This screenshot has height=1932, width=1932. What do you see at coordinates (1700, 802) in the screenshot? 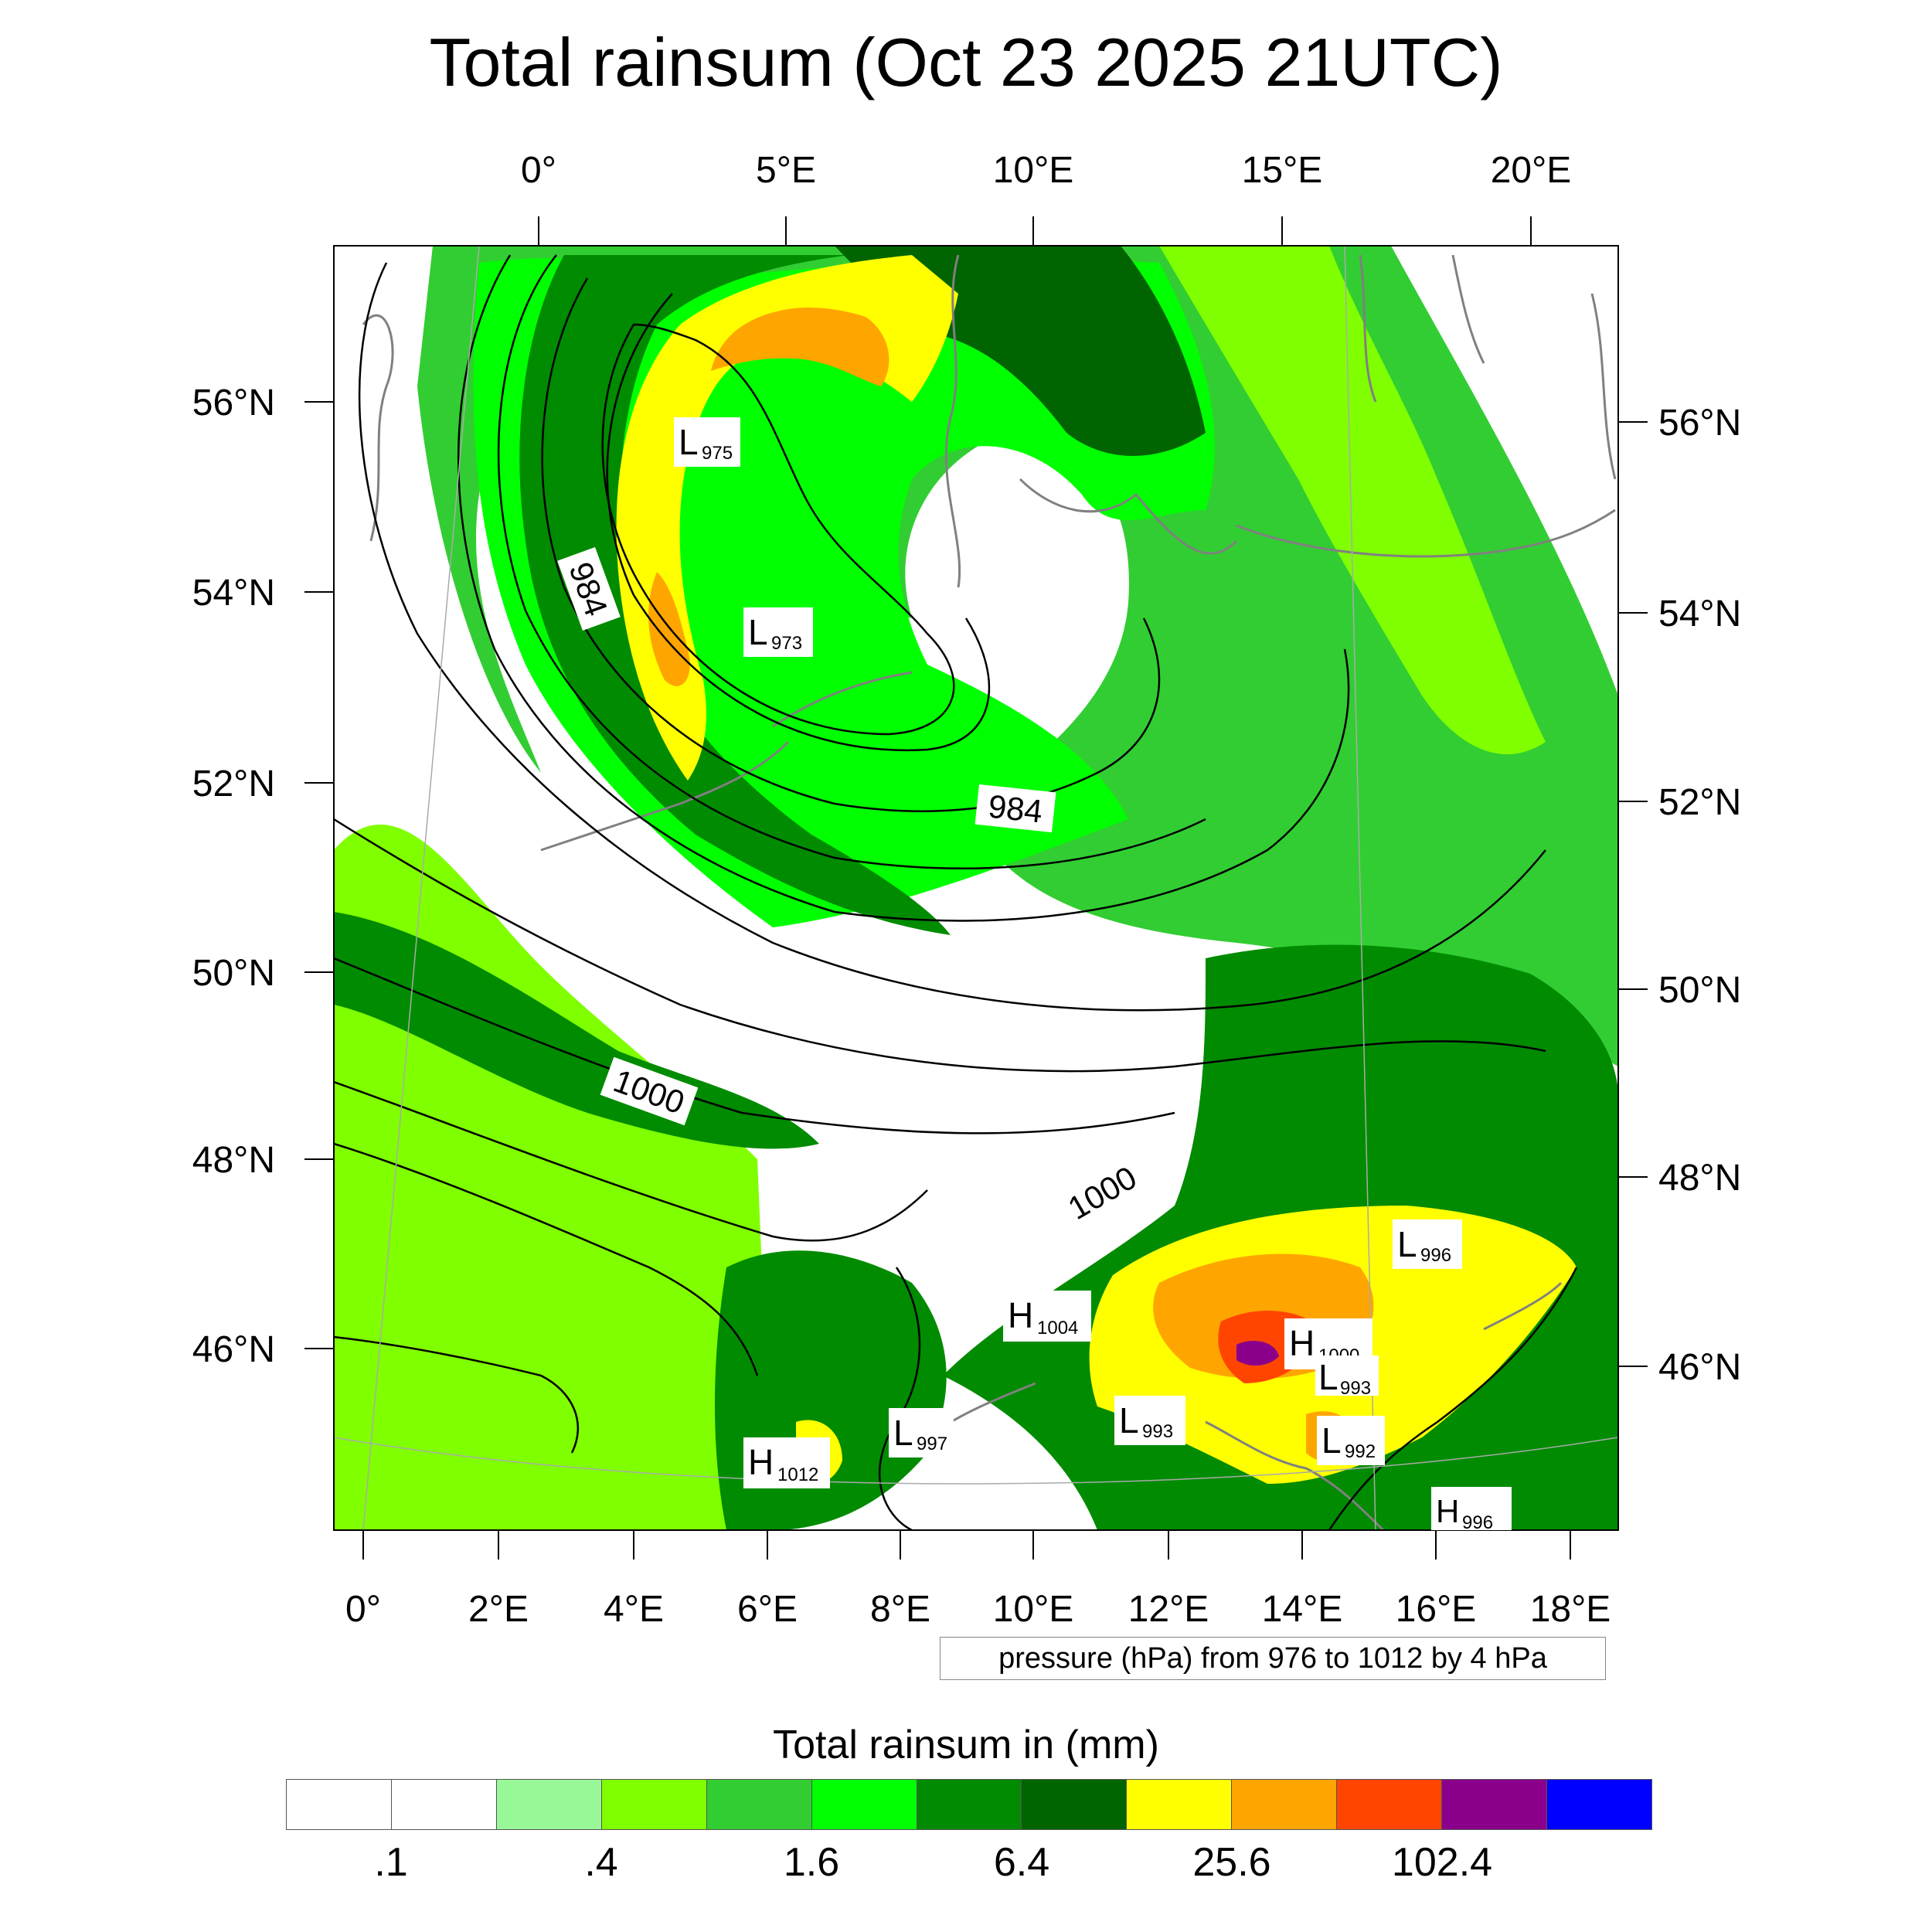
I see `right-lat-label-52n: 52°N` at bounding box center [1700, 802].